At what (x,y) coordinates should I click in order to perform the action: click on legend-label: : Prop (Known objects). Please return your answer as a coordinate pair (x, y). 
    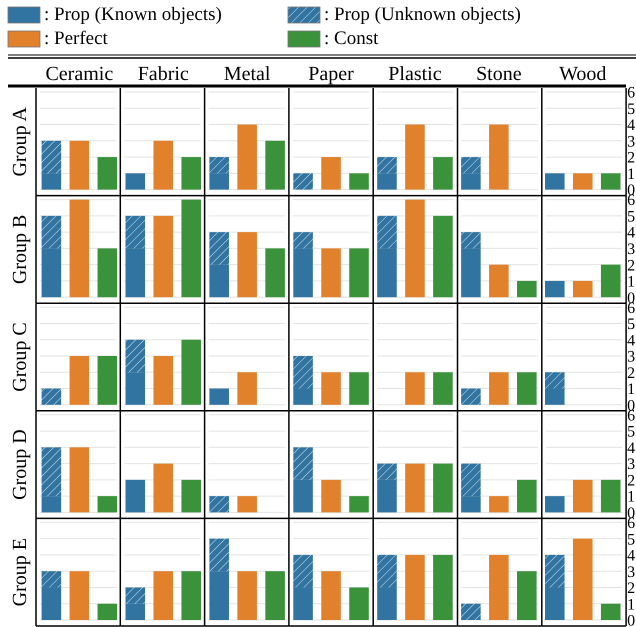
    Looking at the image, I should click on (133, 14).